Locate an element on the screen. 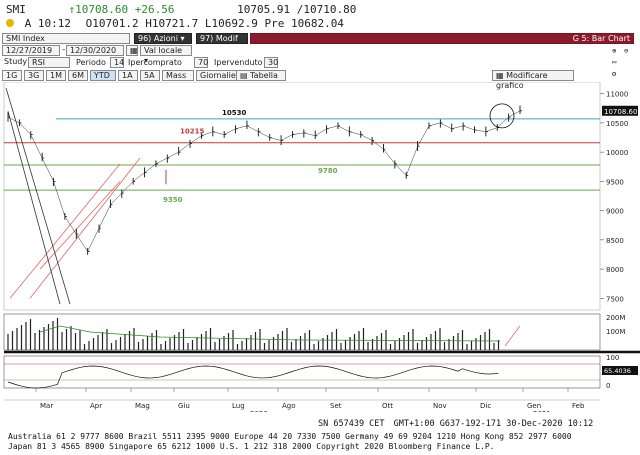 The height and width of the screenshot is (455, 640). low-value: 10692.9 is located at coordinates (234, 23).